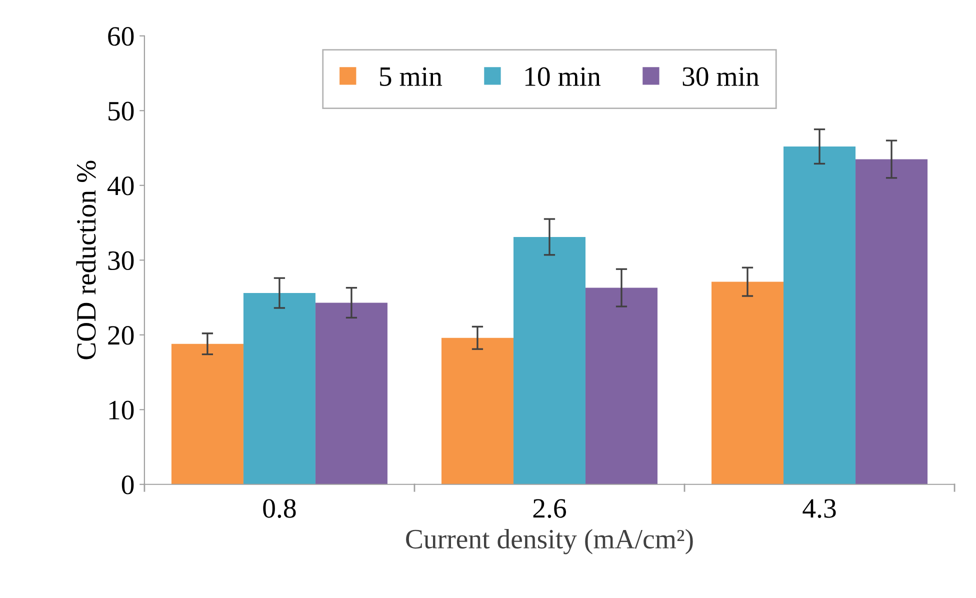 The height and width of the screenshot is (598, 976). Describe the element at coordinates (121, 36) in the screenshot. I see `y-tick-label: 60` at that location.